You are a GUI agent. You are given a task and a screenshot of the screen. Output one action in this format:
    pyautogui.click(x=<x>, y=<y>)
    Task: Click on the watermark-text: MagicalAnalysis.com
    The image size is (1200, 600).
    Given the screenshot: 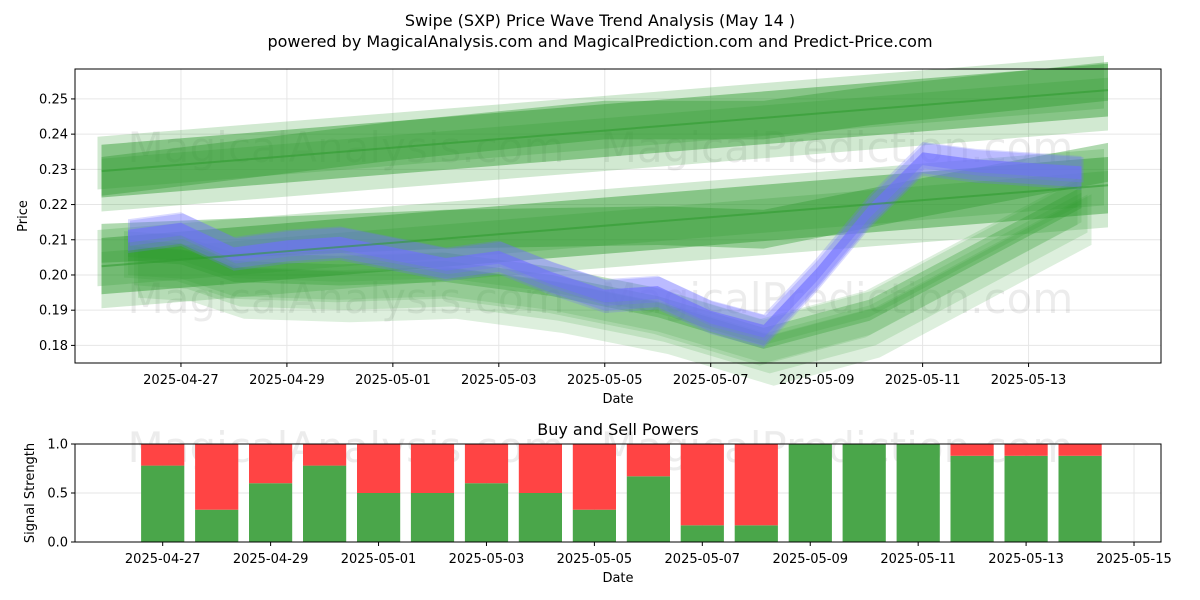 What is the action you would take?
    pyautogui.click(x=346, y=298)
    